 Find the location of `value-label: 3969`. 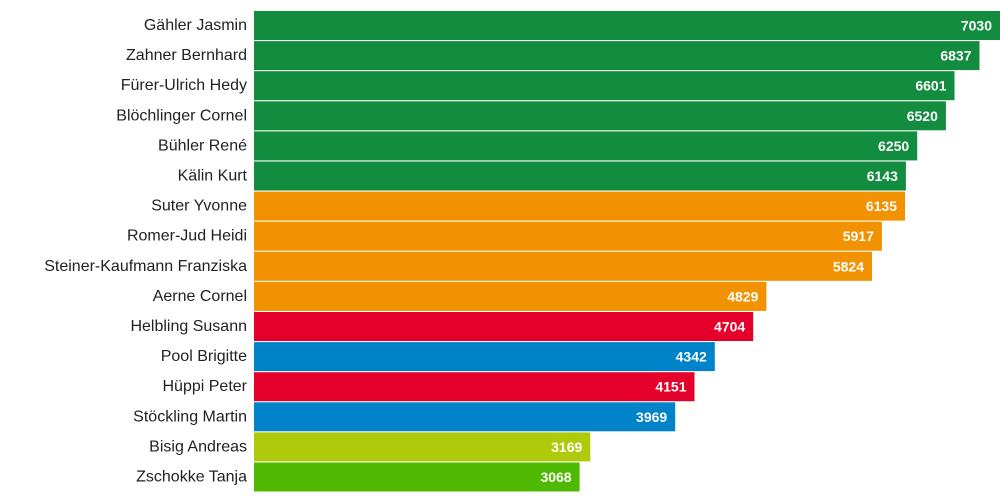

value-label: 3969 is located at coordinates (651, 417).